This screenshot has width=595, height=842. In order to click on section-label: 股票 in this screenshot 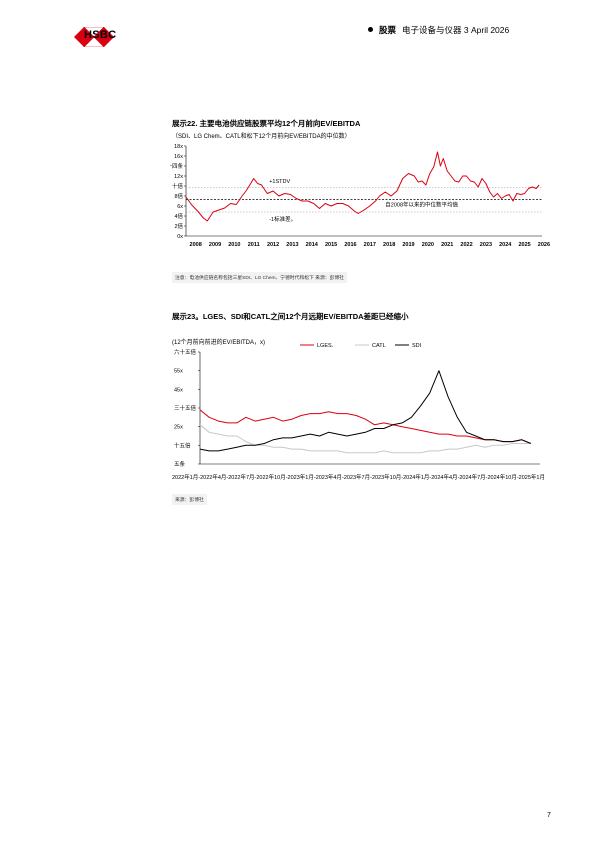, I will do `click(388, 30)`.